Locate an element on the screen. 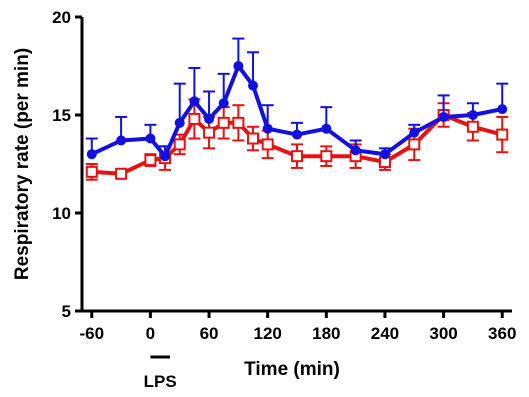 This screenshot has width=529, height=397. y-axis-title: Respiratory rate (per min) is located at coordinates (22, 164).